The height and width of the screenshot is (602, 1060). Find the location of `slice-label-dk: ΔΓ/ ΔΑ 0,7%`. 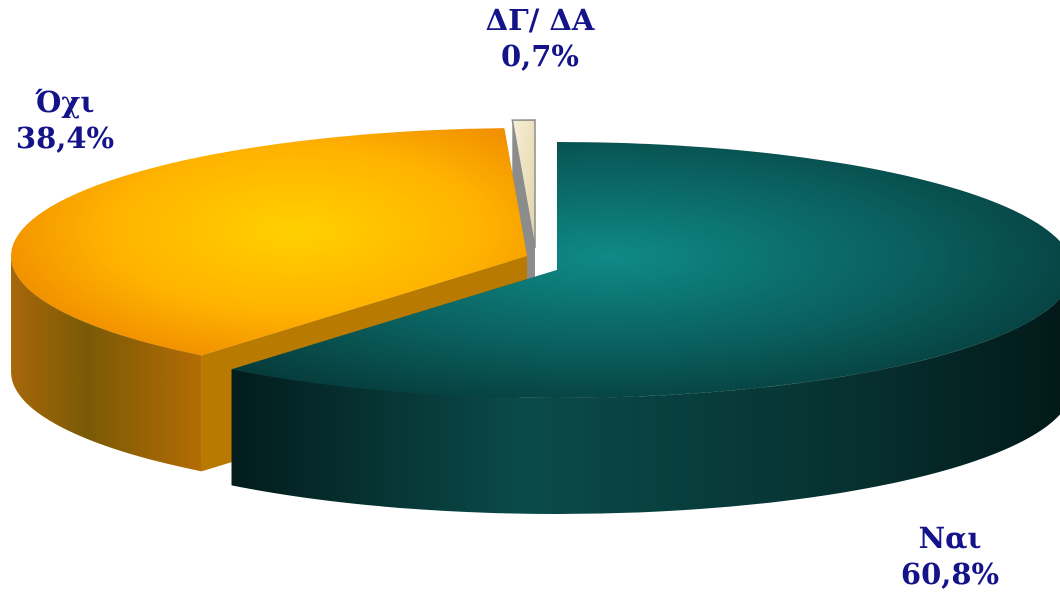

slice-label-dk: ΔΓ/ ΔΑ 0,7% is located at coordinates (540, 38).